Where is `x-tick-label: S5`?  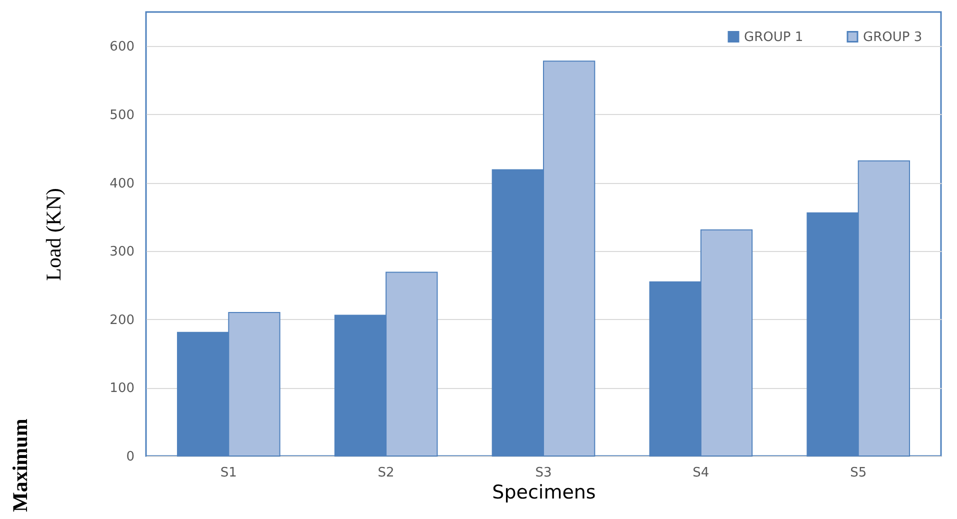
x-tick-label: S5 is located at coordinates (858, 473).